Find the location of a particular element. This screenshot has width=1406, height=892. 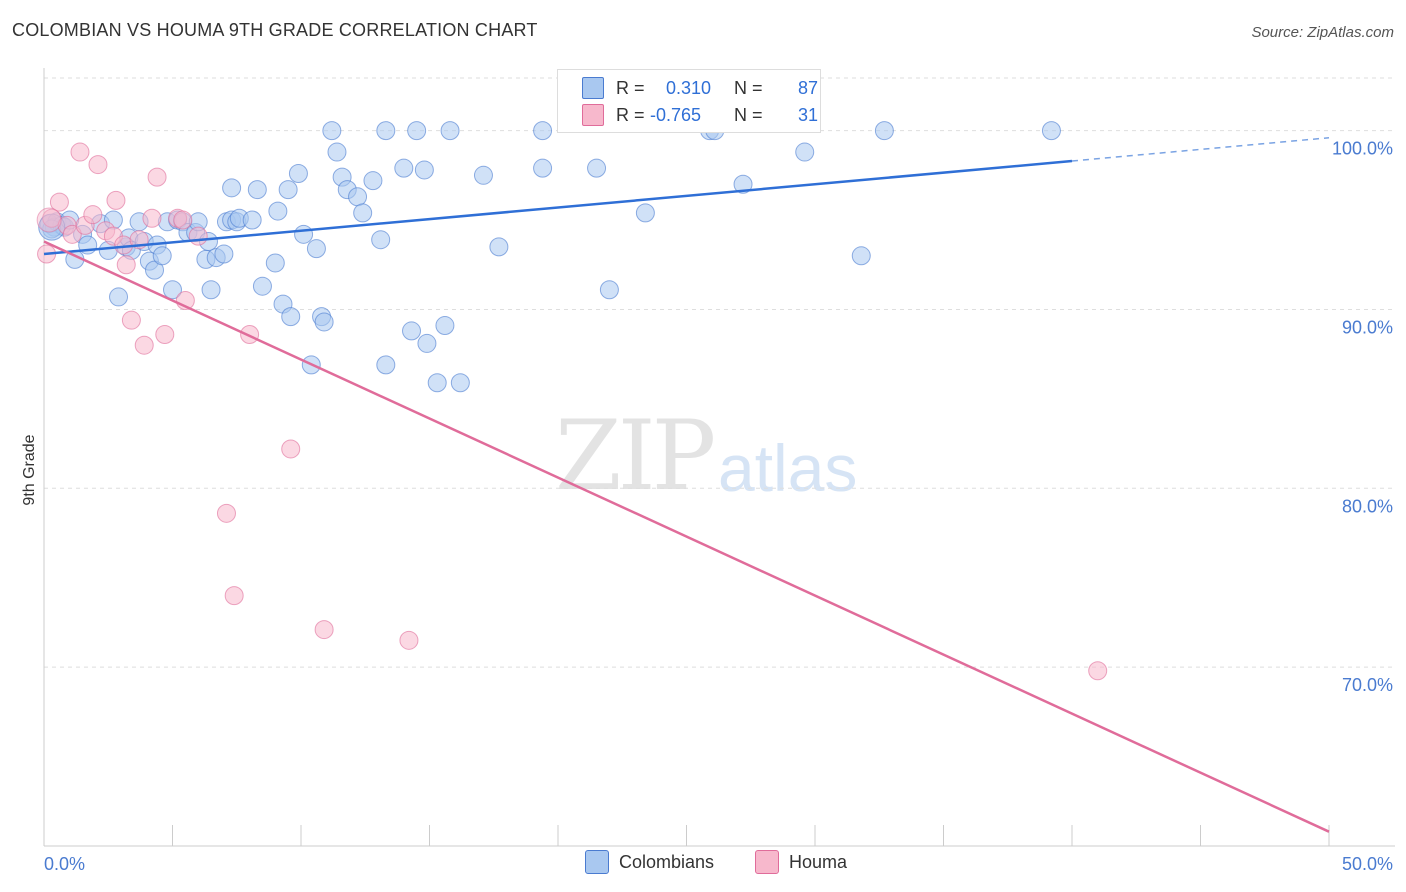

bottom-legend: Colombians Houma is located at coordinates (703, 865).